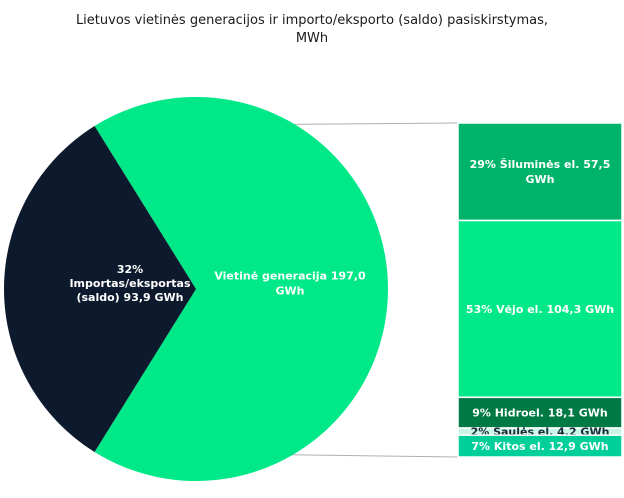 The height and width of the screenshot is (498, 624). I want to click on bar-segment-label-0: 29% Šiluminės el. 57,5 GWh, so click(540, 172).